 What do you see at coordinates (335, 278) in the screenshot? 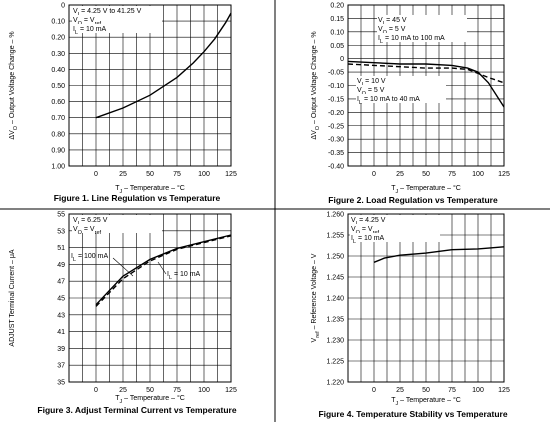
I see `y-tick-label: 1.245` at bounding box center [335, 278].